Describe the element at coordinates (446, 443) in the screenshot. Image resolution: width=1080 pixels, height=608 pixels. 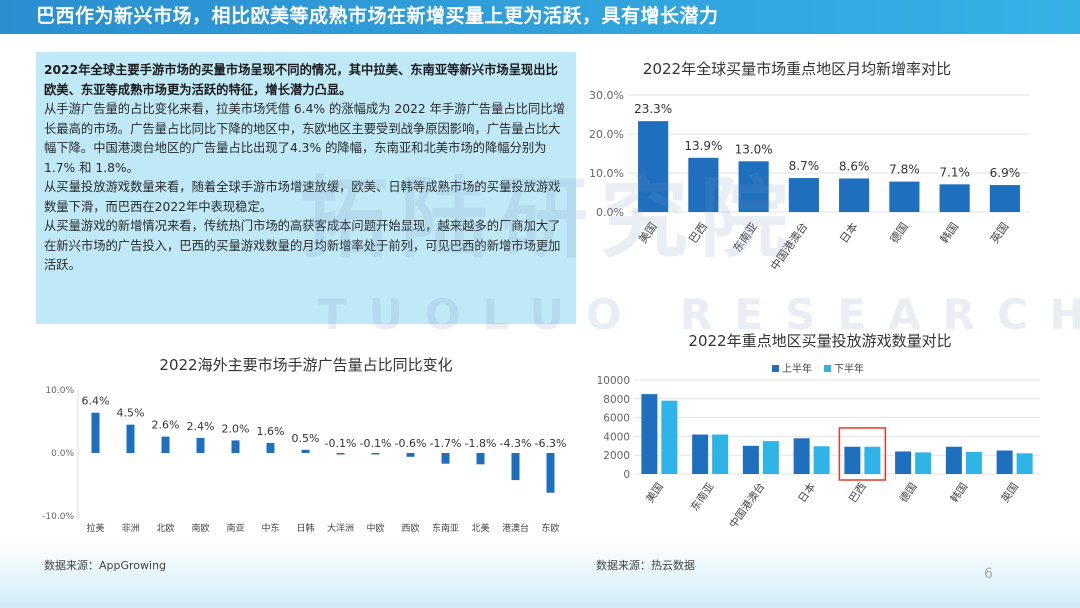
I see `chart2-value-label: -1.7%` at that location.